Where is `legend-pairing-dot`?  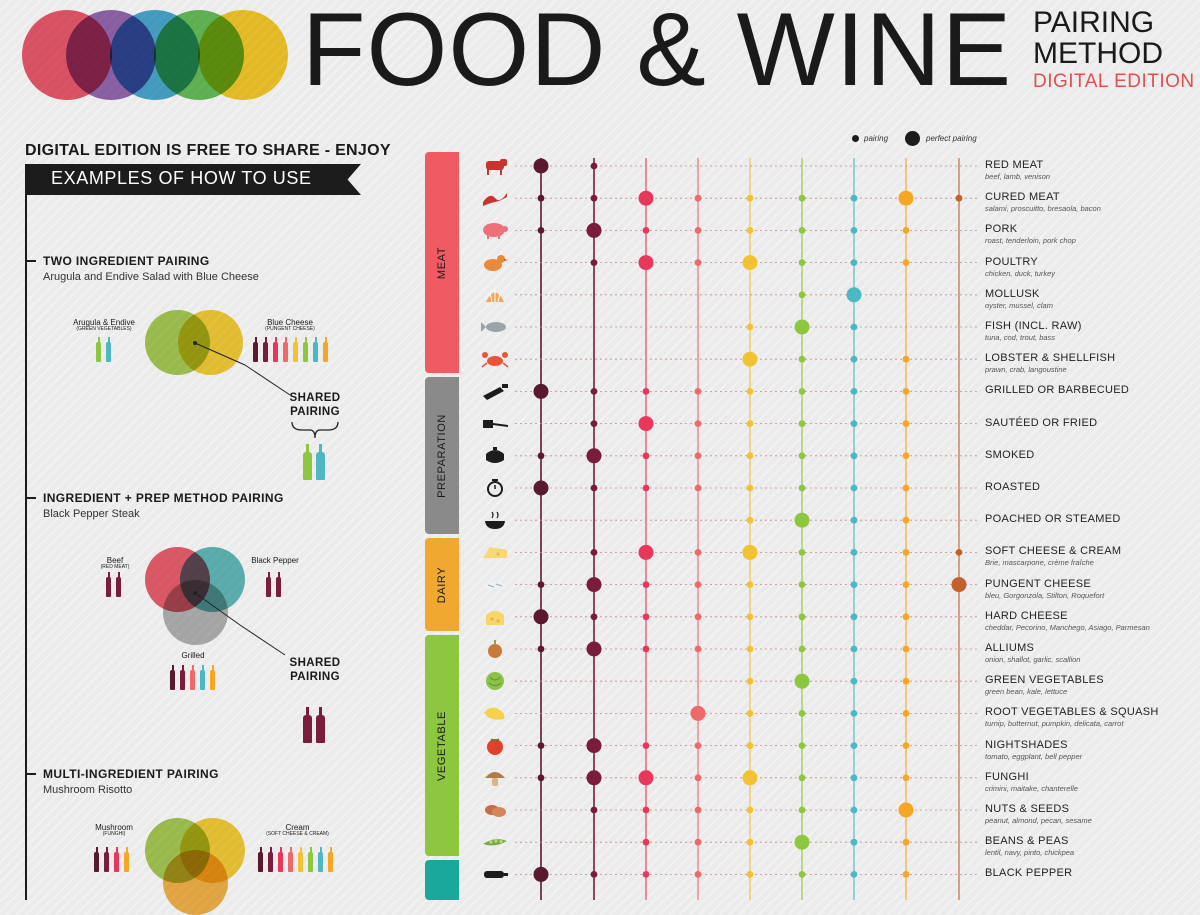 legend-pairing-dot is located at coordinates (855, 138).